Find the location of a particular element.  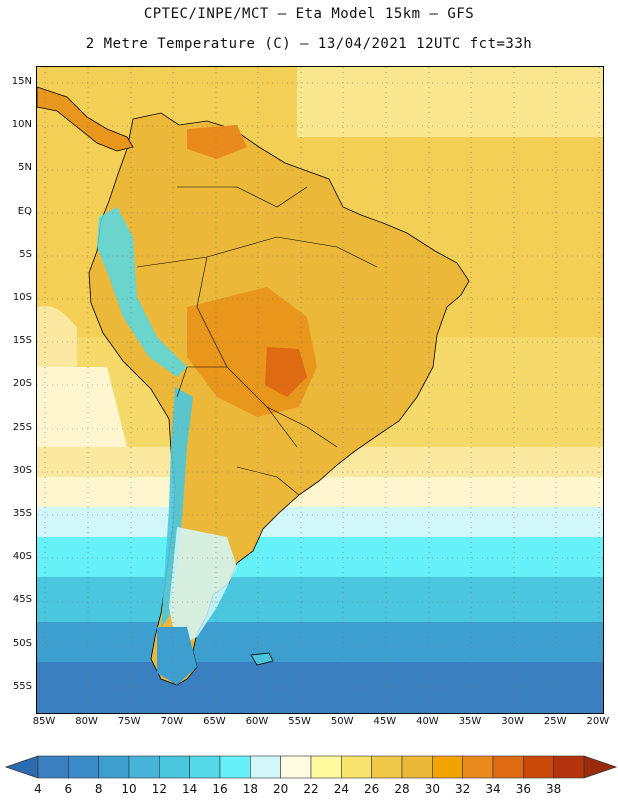

colorbar-tick-label: 18 is located at coordinates (250, 789).